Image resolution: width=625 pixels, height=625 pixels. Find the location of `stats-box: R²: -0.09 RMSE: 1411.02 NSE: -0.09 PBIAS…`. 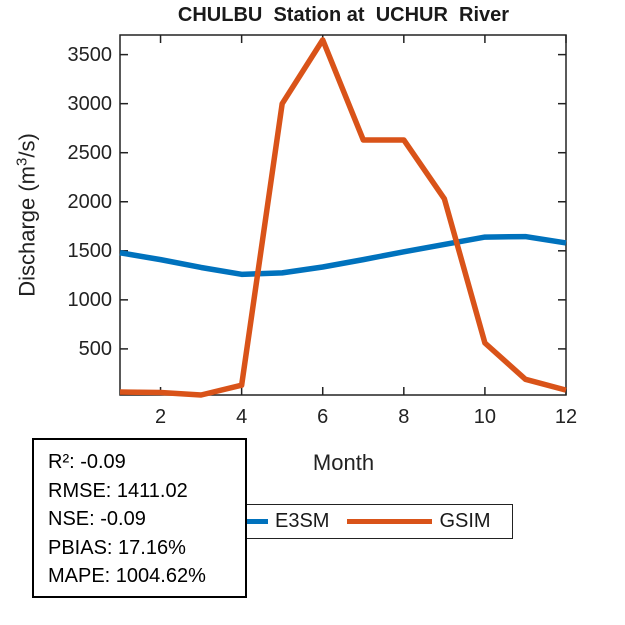

stats-box: R²: -0.09 RMSE: 1411.02 NSE: -0.09 PBIAS… is located at coordinates (139, 518).